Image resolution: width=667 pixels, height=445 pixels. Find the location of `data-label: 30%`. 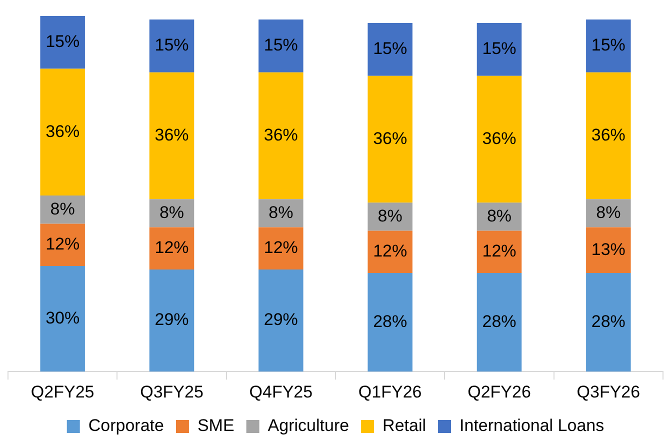

data-label: 30% is located at coordinates (63, 318).